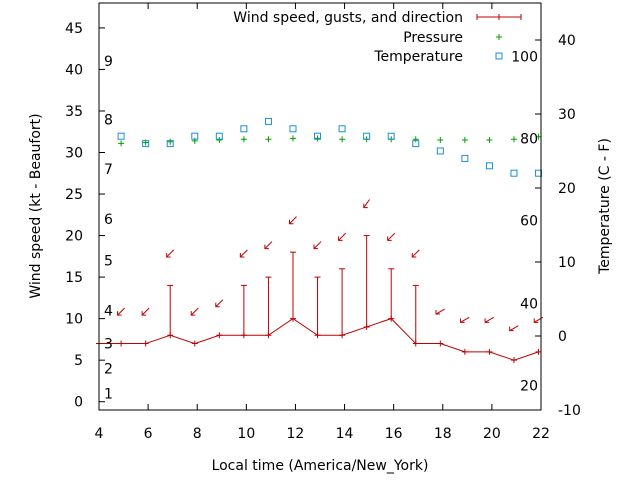 This screenshot has height=480, width=640. I want to click on x-tick-label: 8, so click(197, 434).